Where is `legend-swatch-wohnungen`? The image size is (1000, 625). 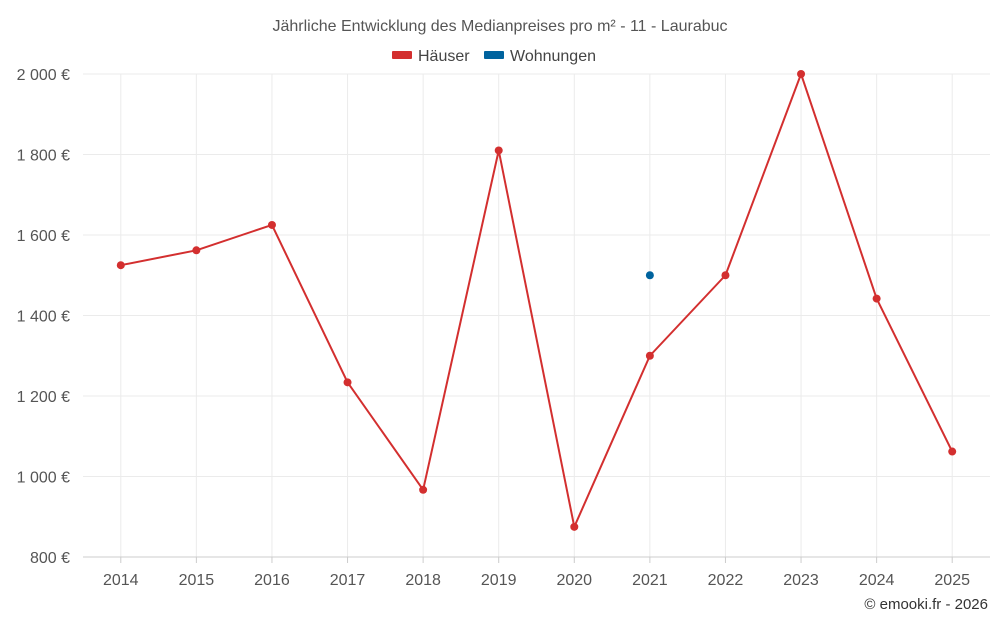 legend-swatch-wohnungen is located at coordinates (494, 55).